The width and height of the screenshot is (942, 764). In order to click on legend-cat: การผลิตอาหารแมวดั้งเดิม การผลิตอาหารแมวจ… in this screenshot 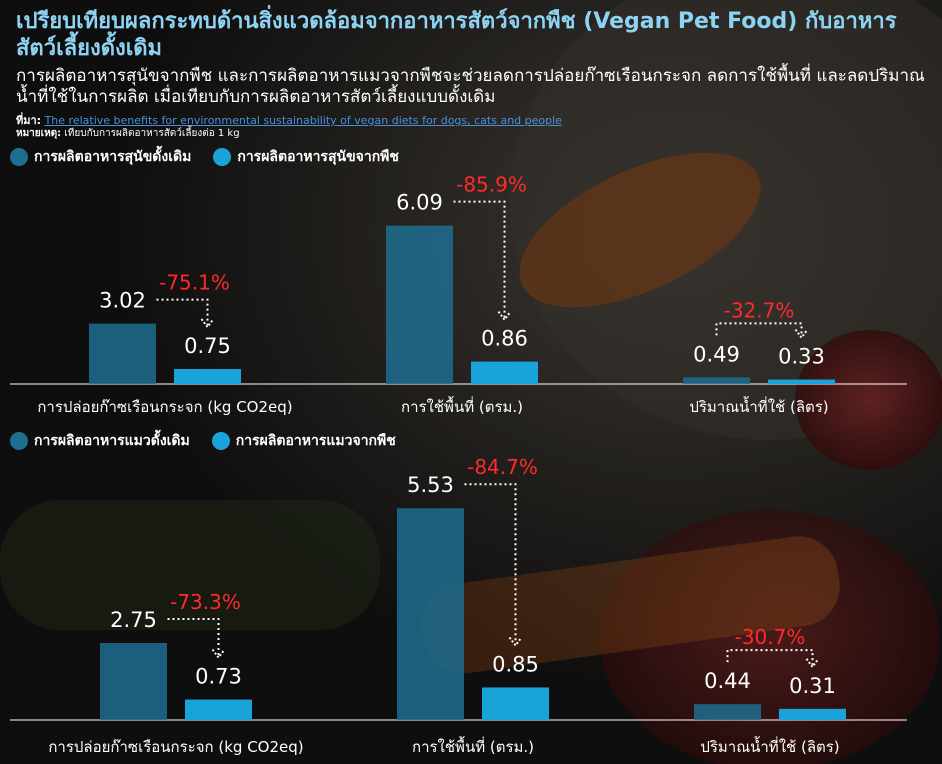, I will do `click(210, 441)`.